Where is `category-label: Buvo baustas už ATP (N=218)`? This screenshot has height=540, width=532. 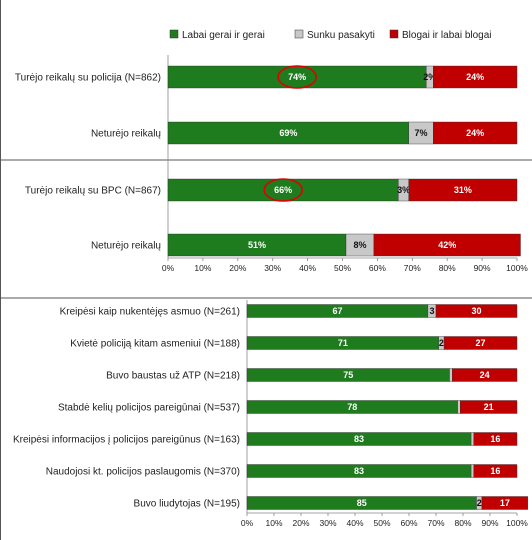
category-label: Buvo baustas už ATP (N=218) is located at coordinates (173, 376).